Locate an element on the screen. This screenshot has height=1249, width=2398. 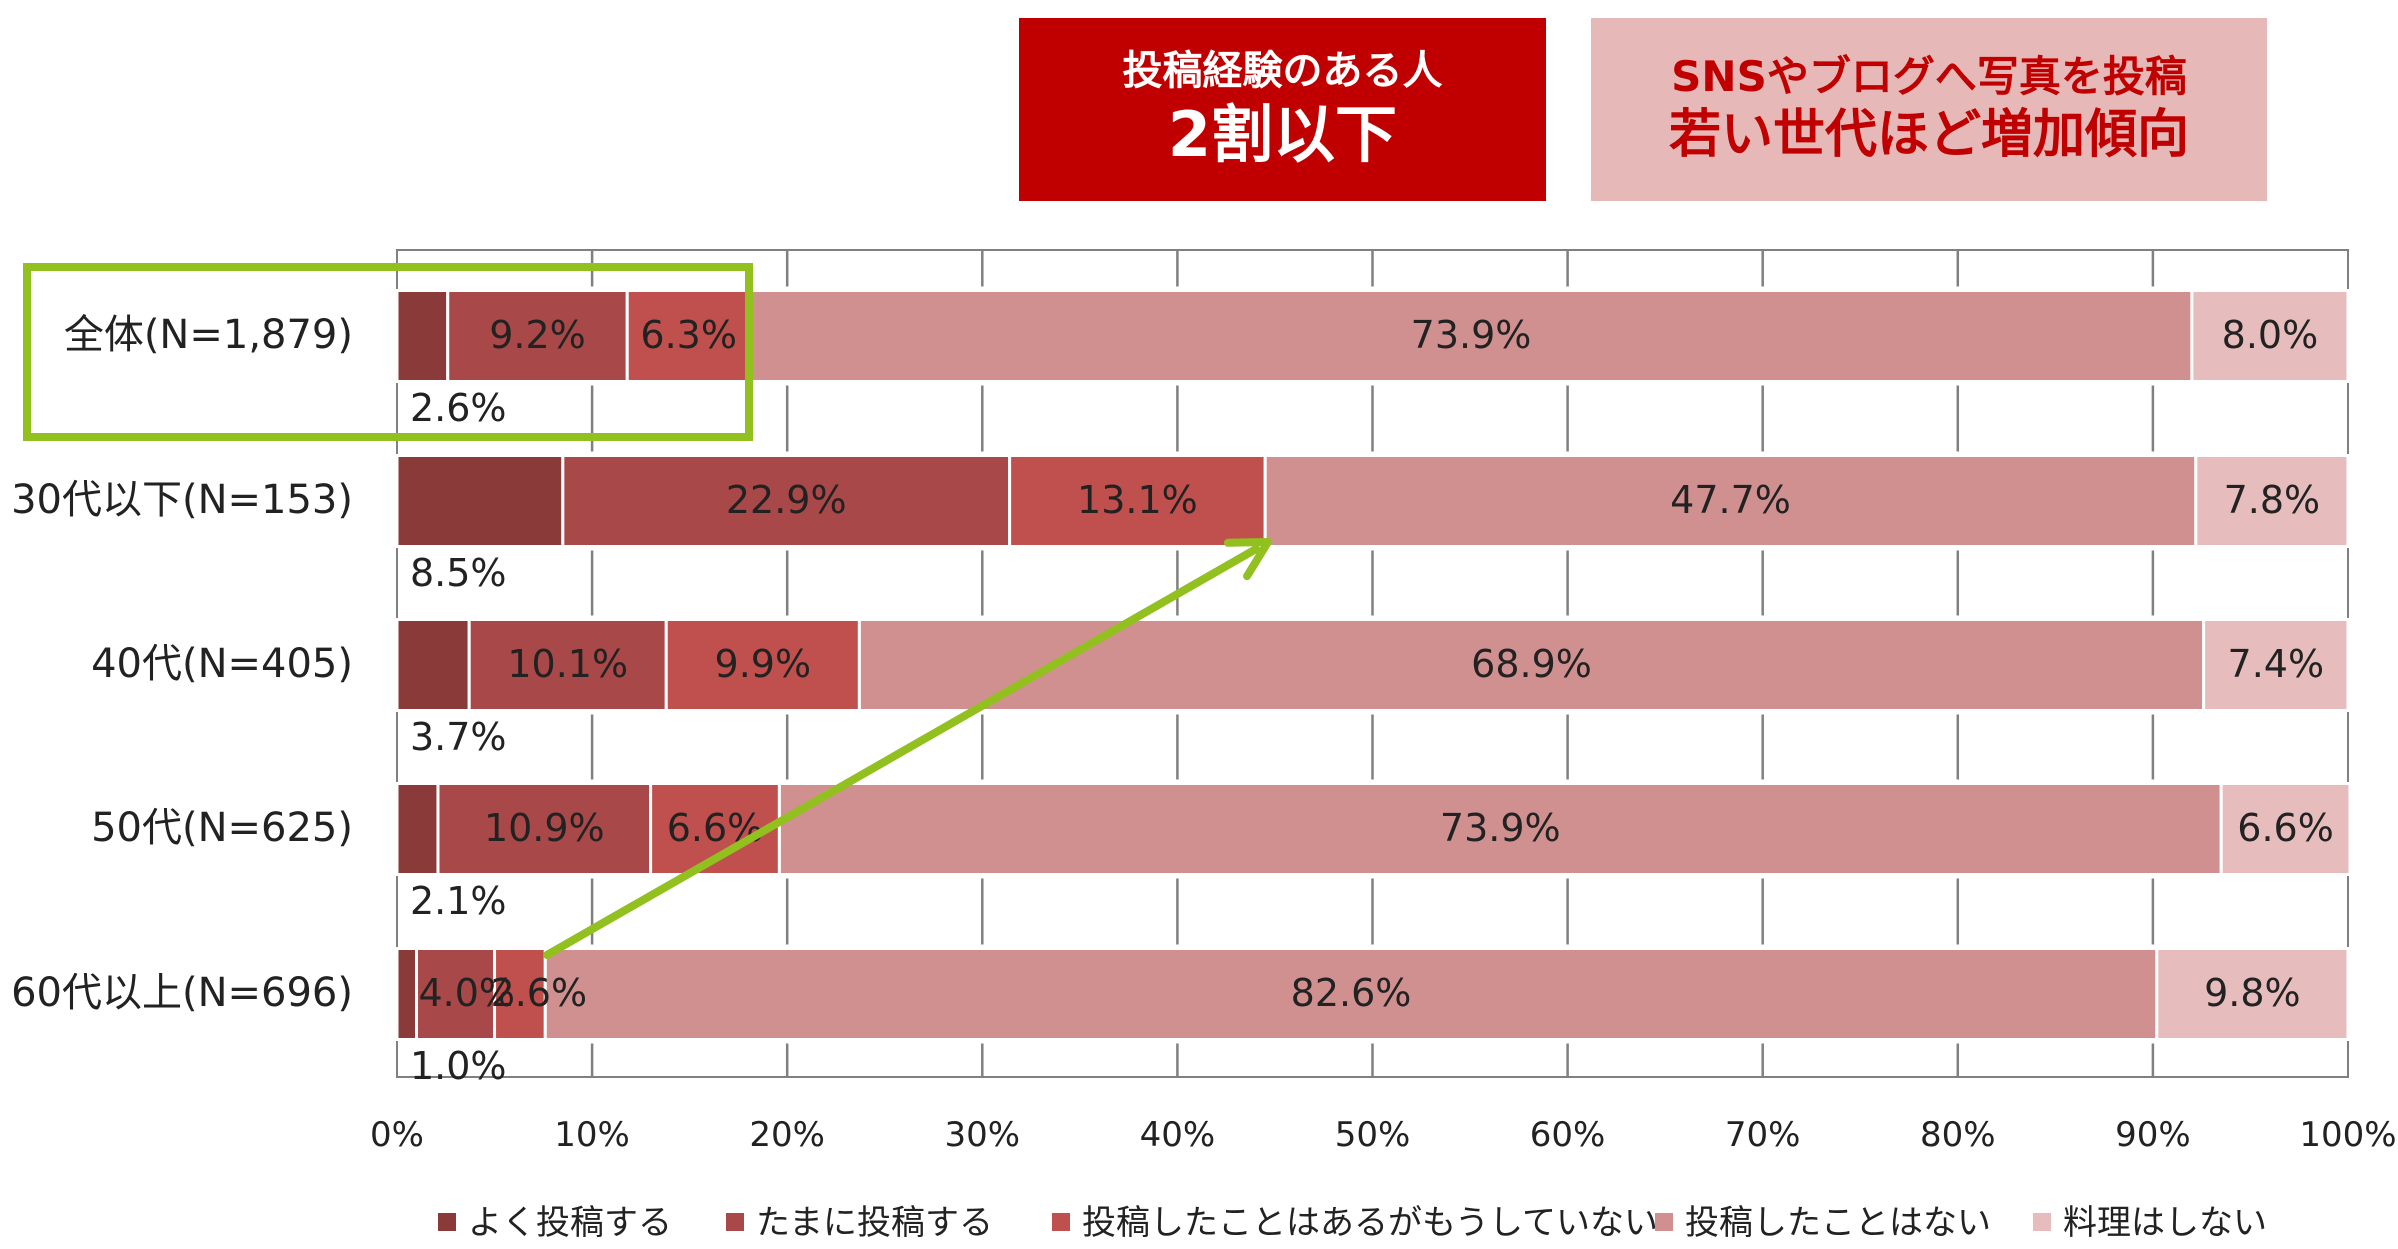
data-label: 4.0% is located at coordinates (467, 993).